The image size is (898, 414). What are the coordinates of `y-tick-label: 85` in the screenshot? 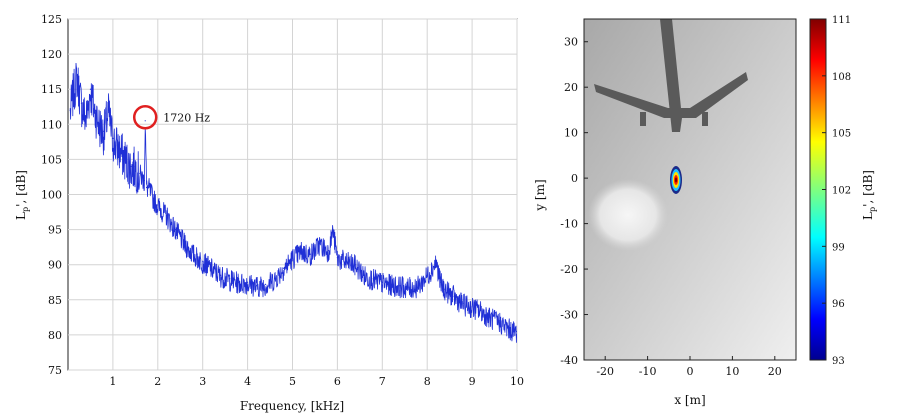 It's located at (55, 300).